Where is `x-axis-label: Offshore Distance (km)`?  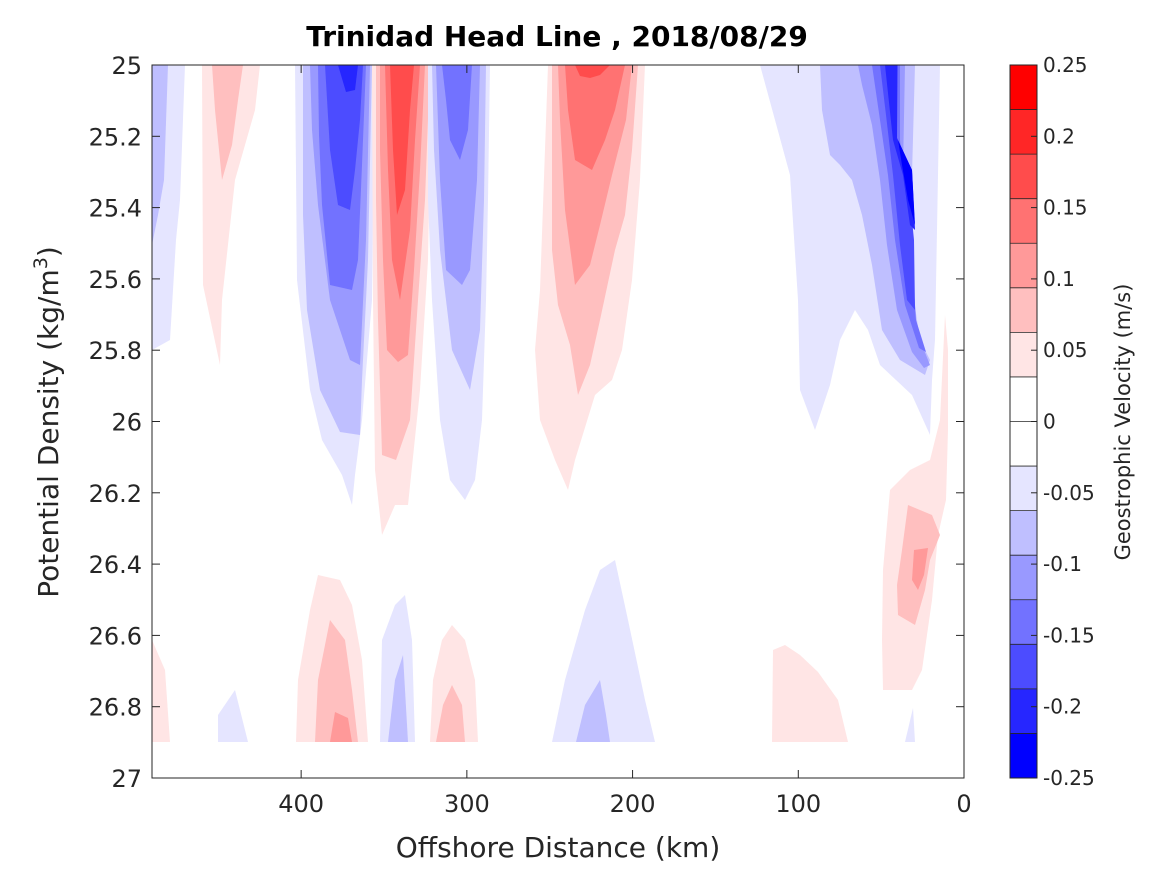
x-axis-label: Offshore Distance (km) is located at coordinates (558, 847).